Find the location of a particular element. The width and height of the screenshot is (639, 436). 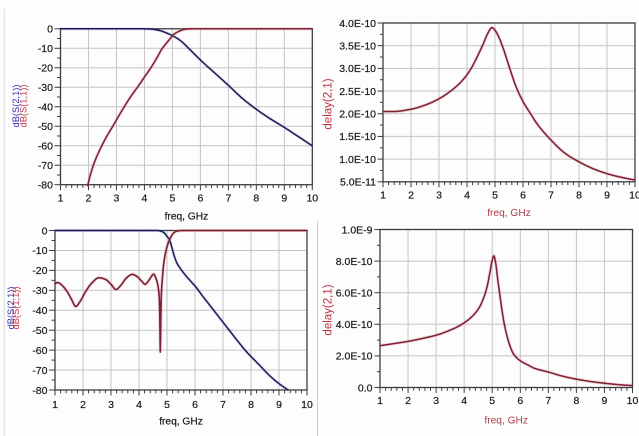

svg-text: 5.0E-11 is located at coordinates (358, 183).